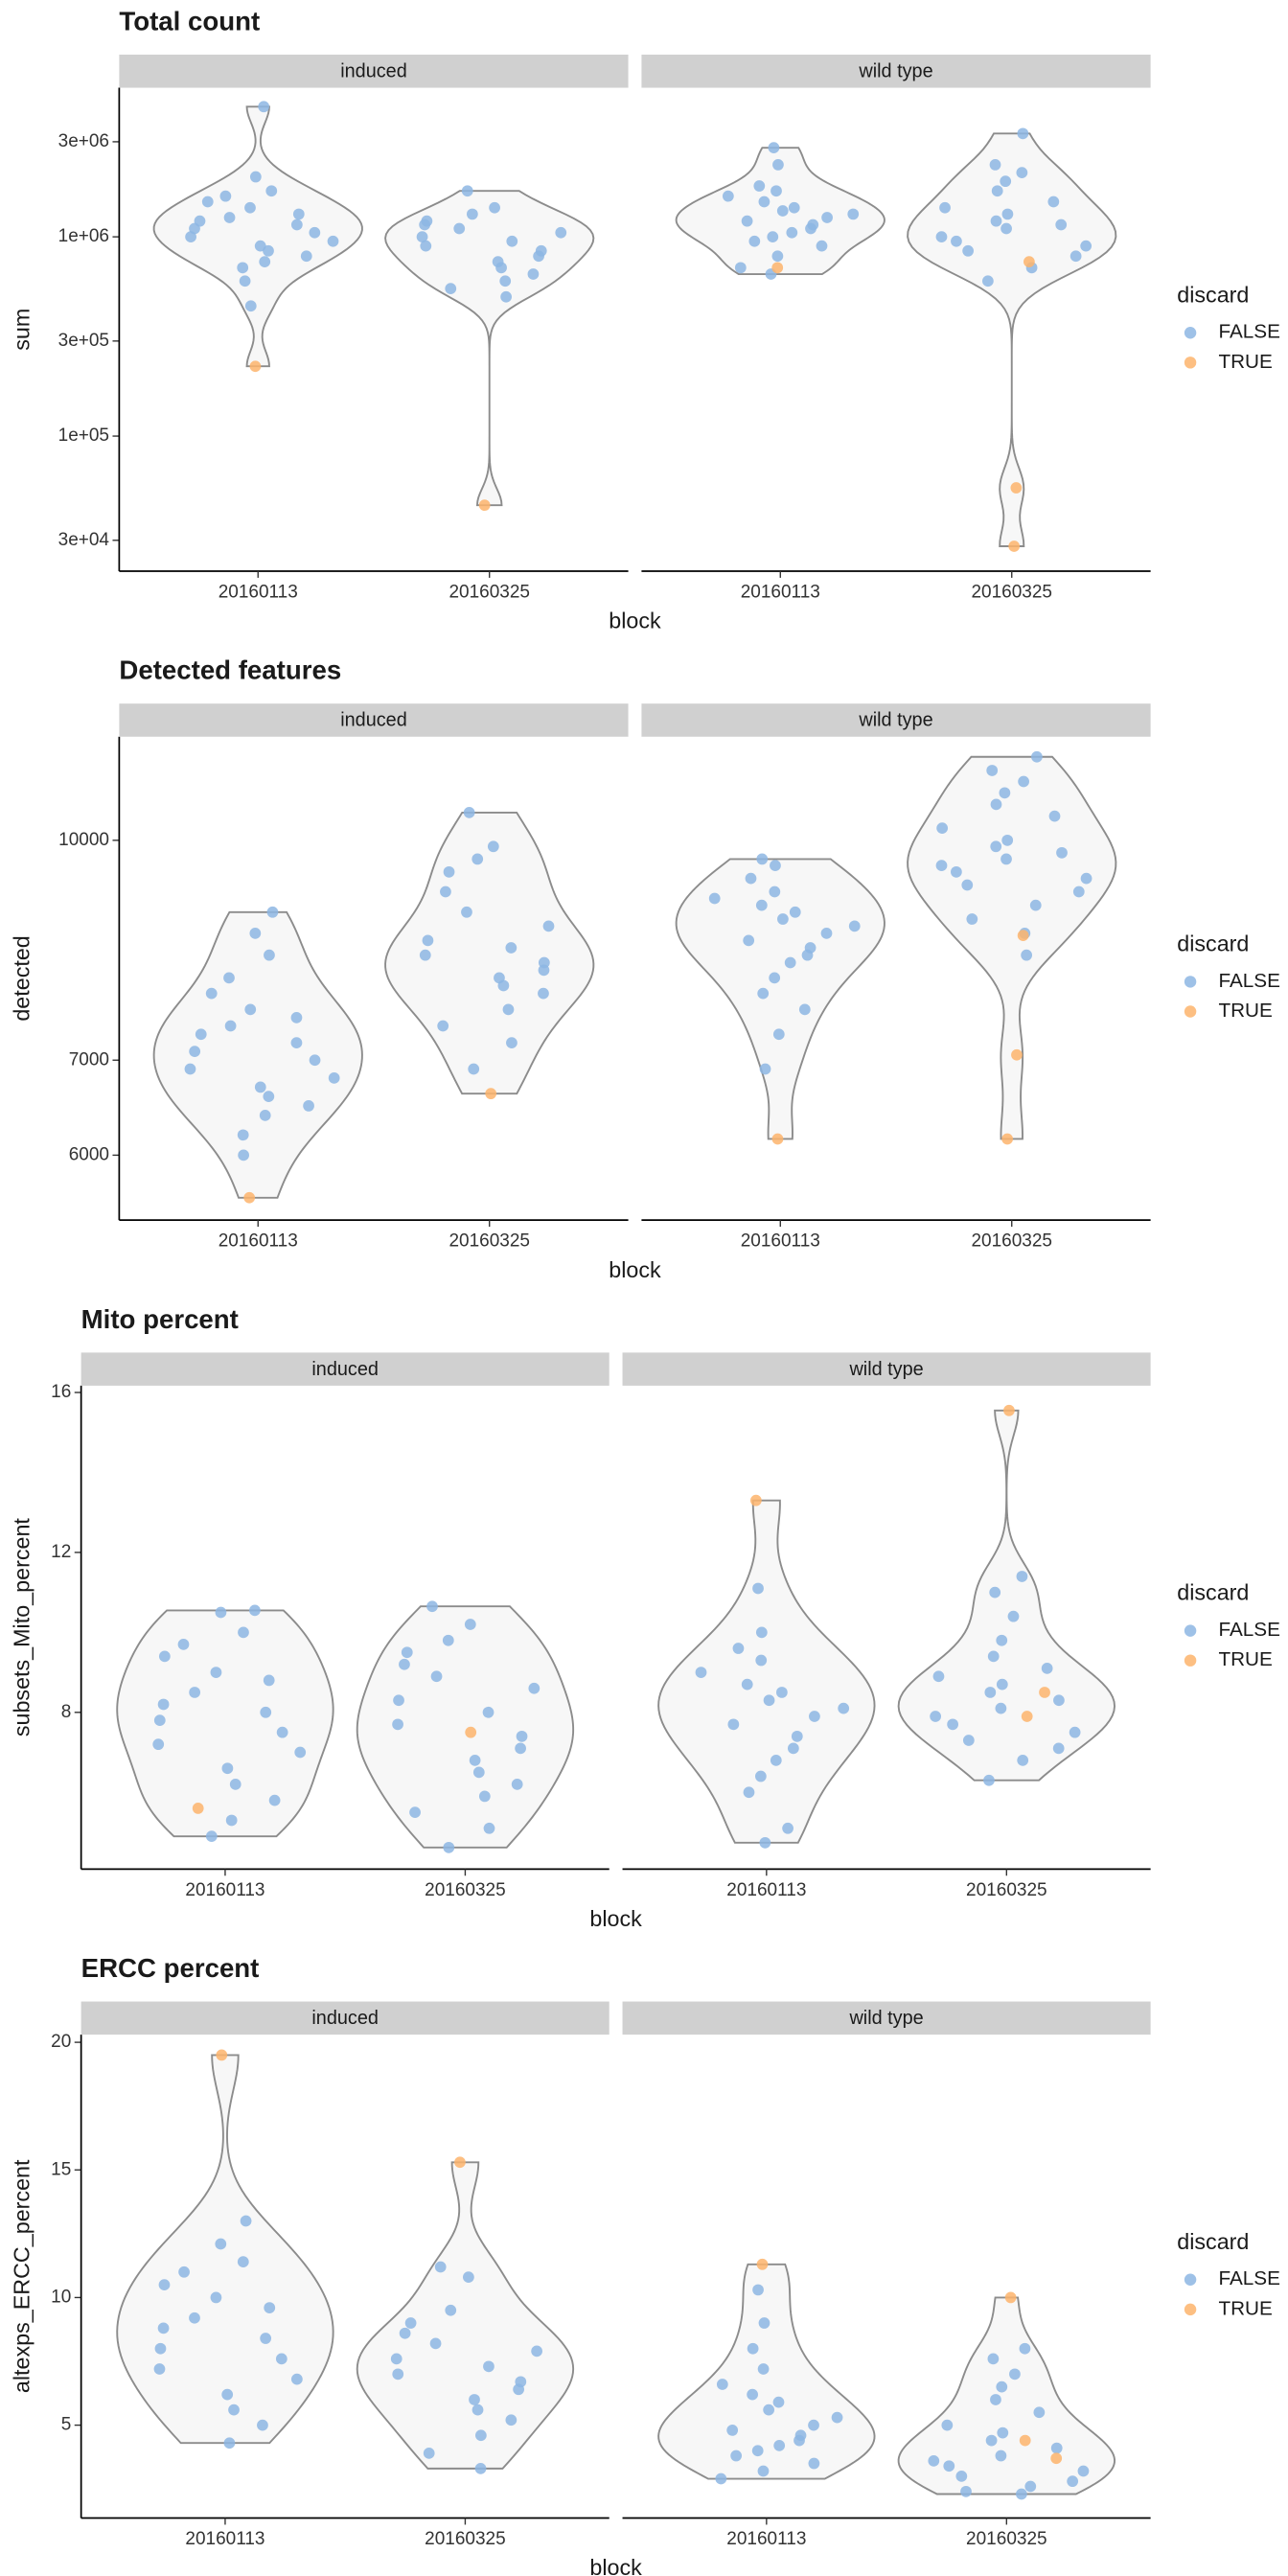 The image size is (1288, 2576). I want to click on y-tick-label: 10000, so click(83, 840).